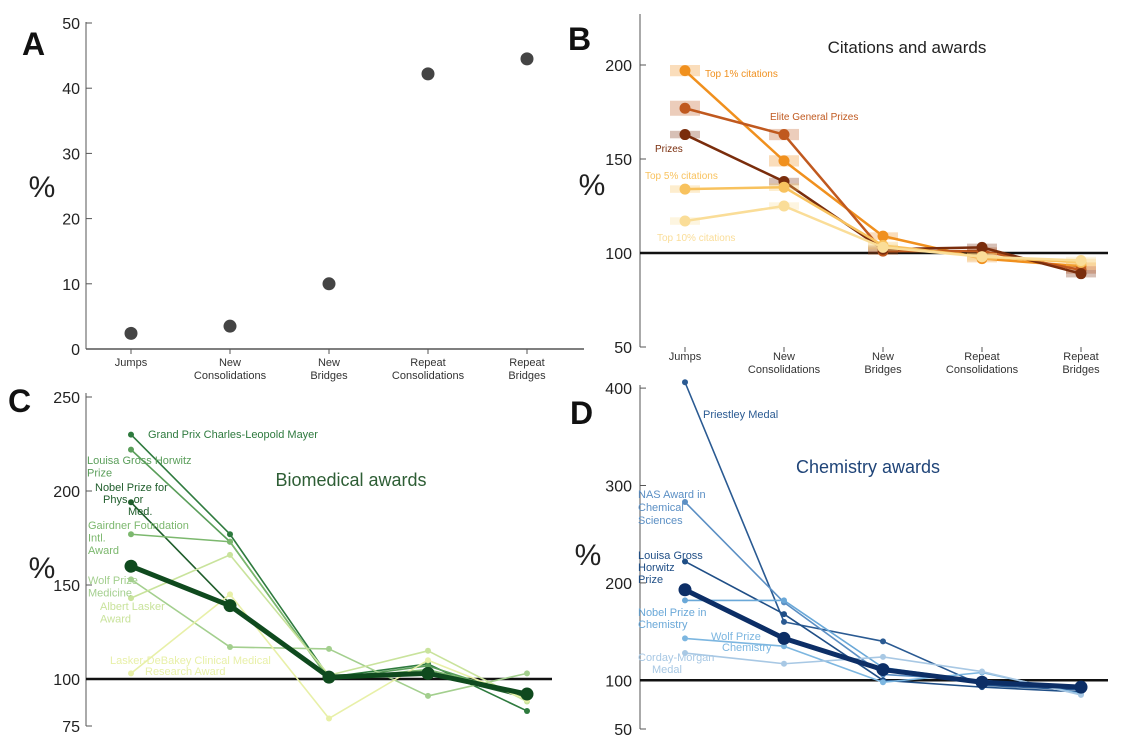 This screenshot has height=736, width=1122. I want to click on series-label-elite-general-prizes: Elite General Prizes, so click(814, 117).